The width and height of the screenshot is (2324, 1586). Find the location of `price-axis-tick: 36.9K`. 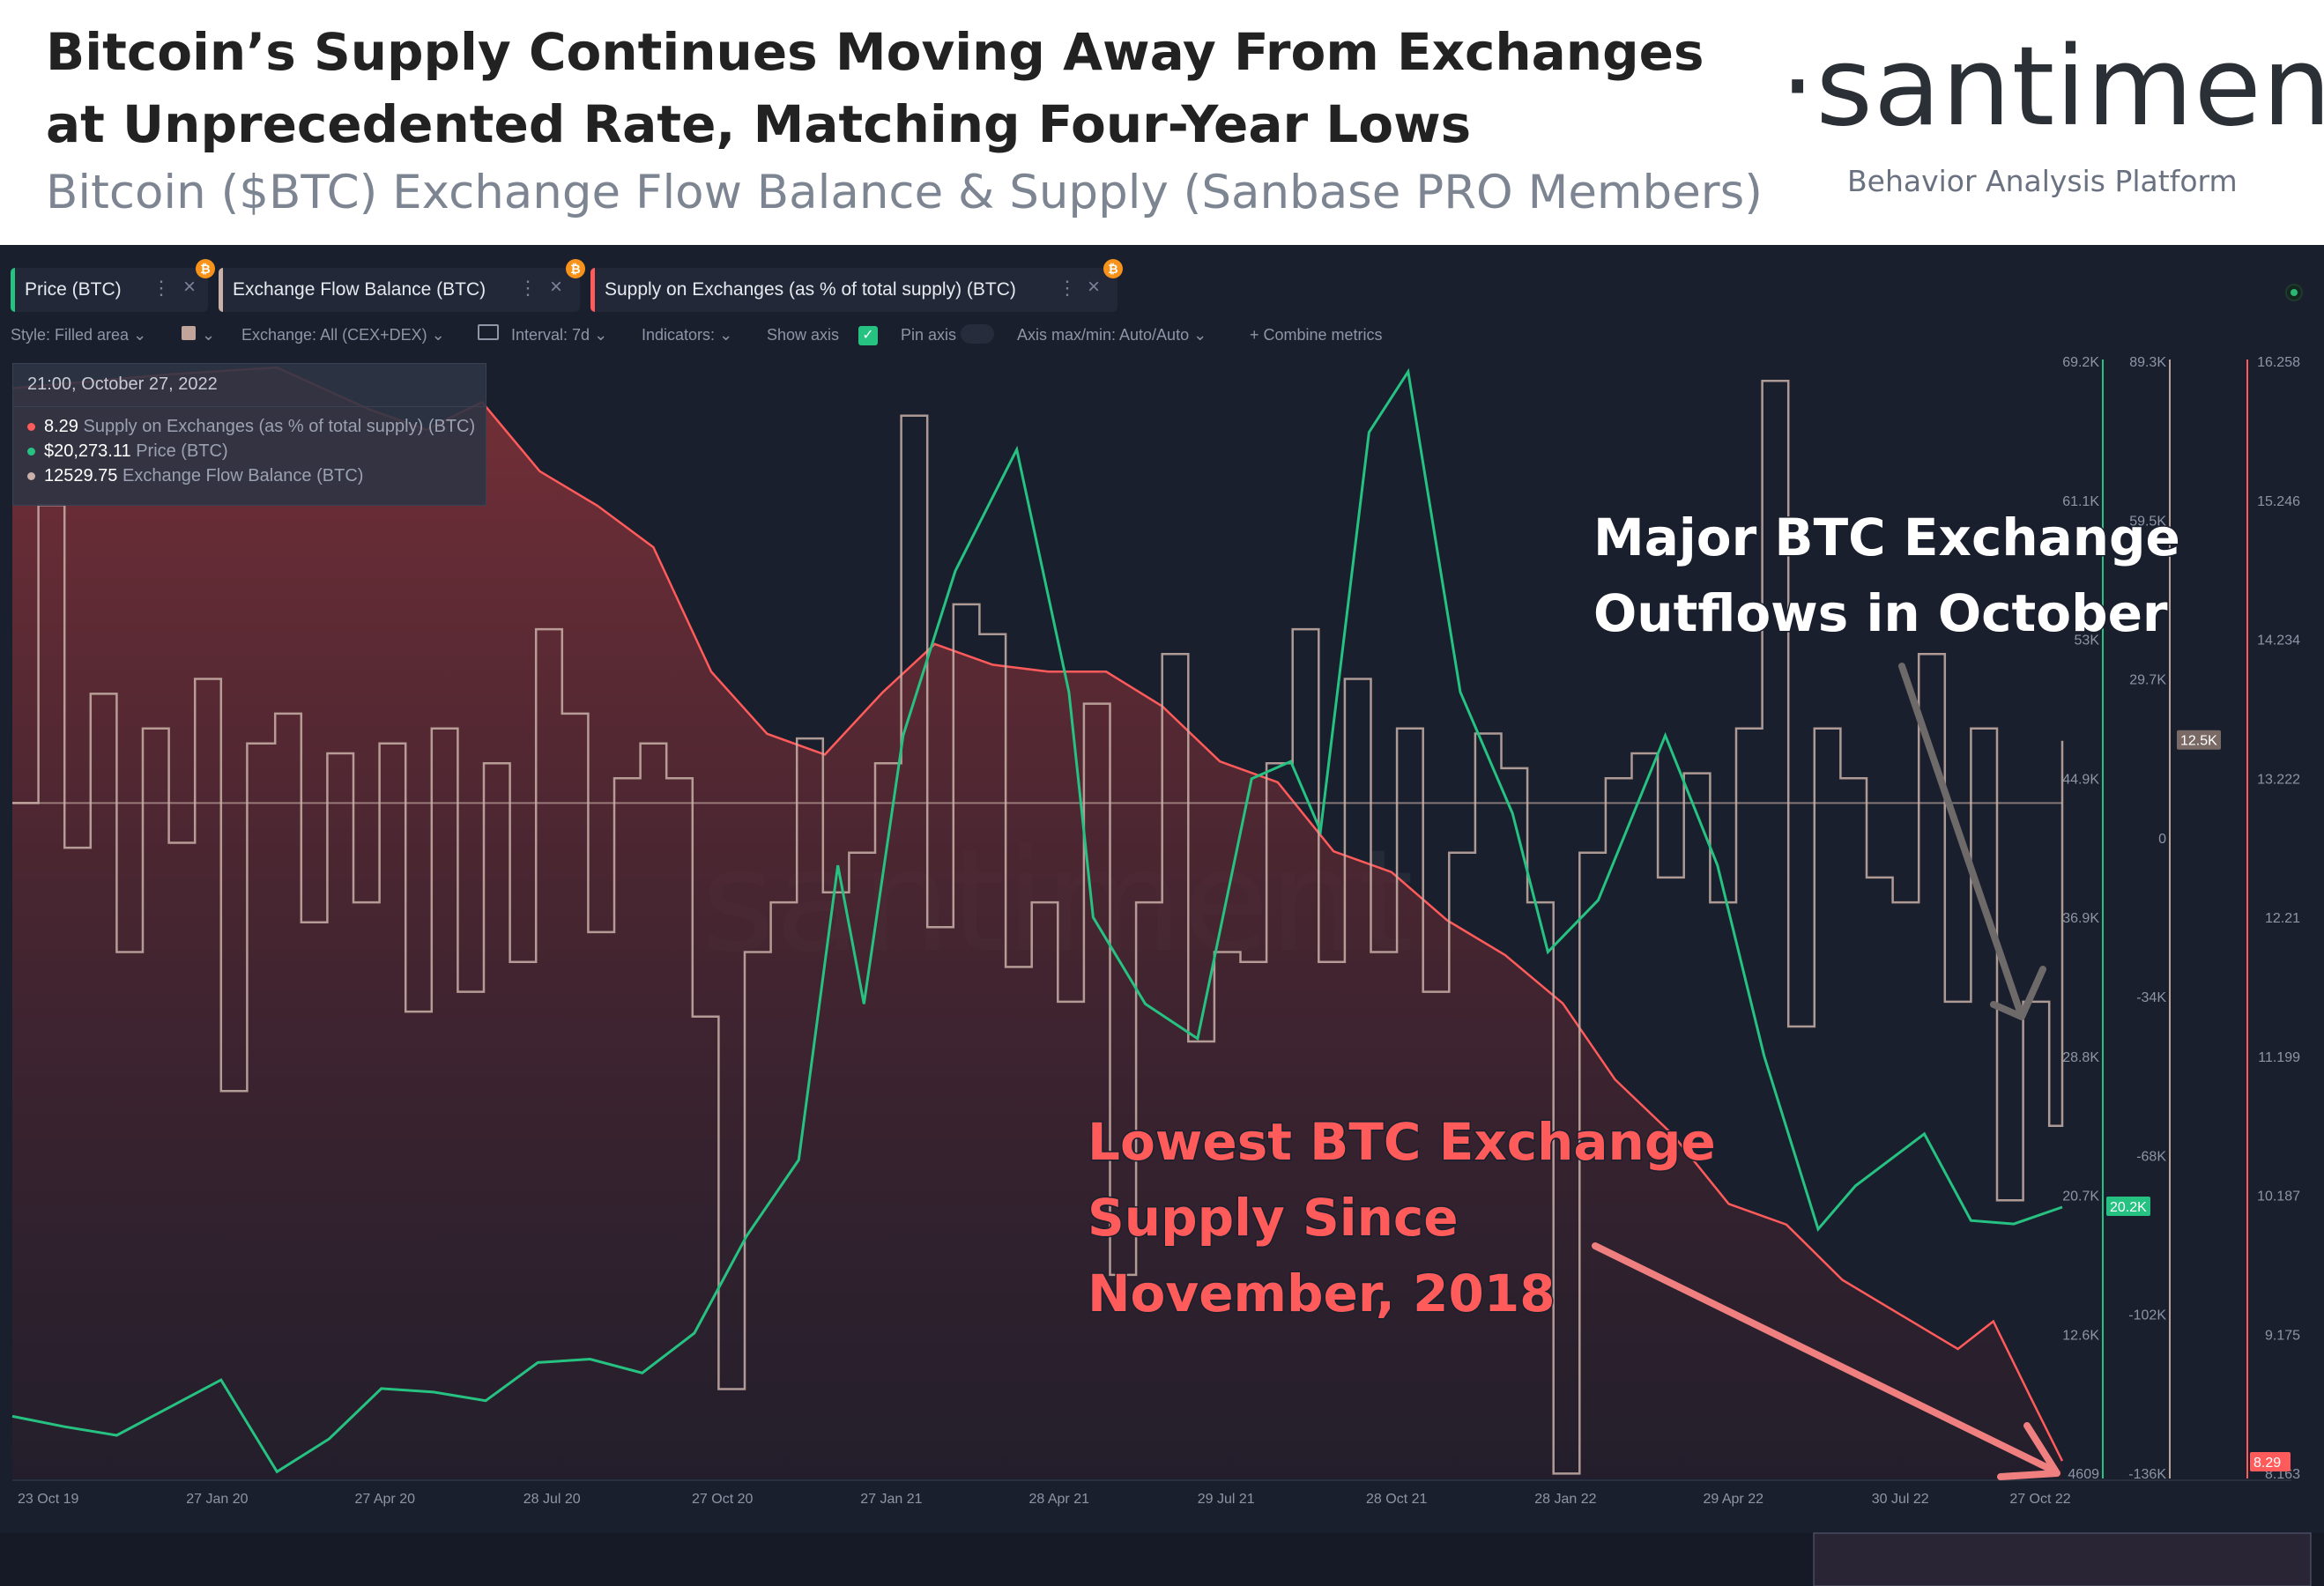

price-axis-tick: 36.9K is located at coordinates (2080, 918).